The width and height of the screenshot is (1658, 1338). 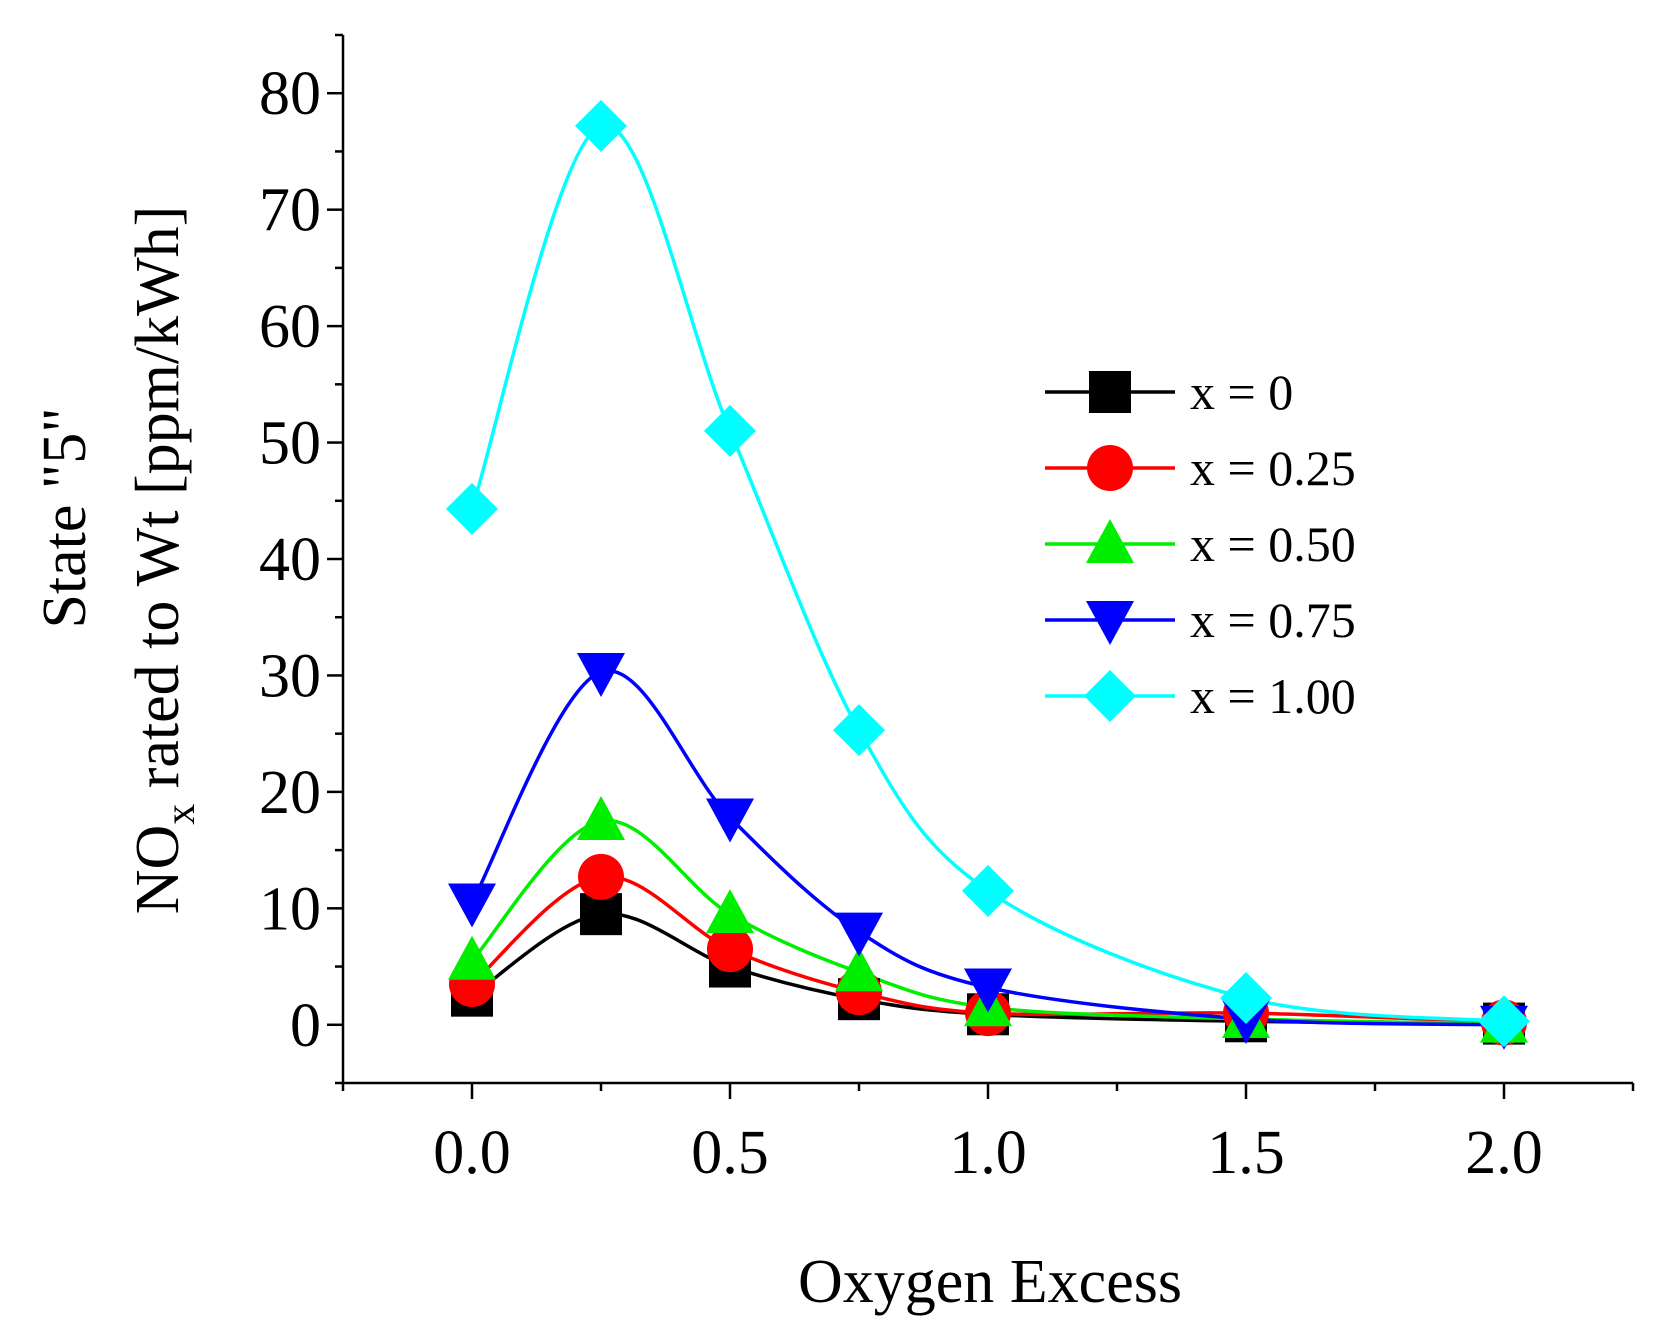 What do you see at coordinates (988, 1153) in the screenshot?
I see `x-tick-label: 1.0` at bounding box center [988, 1153].